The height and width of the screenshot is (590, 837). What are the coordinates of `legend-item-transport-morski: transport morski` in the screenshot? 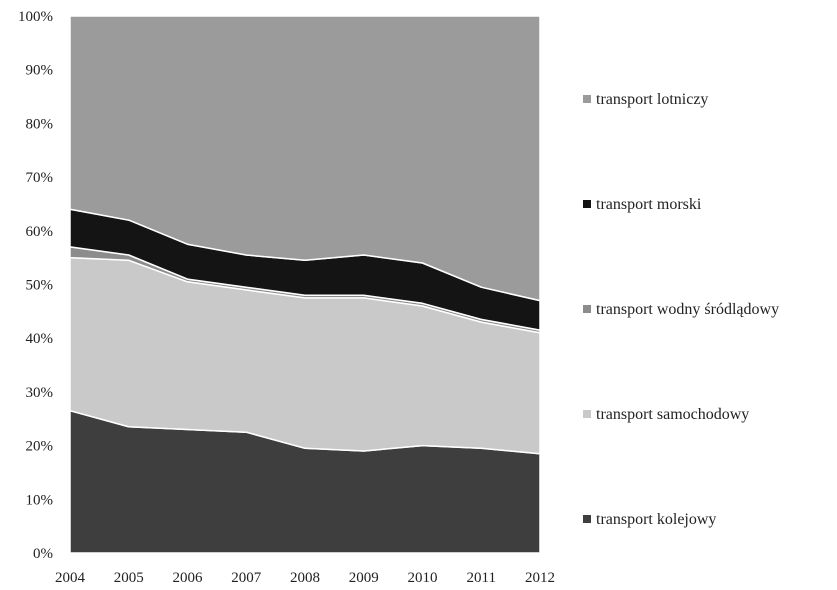 It's located at (642, 204).